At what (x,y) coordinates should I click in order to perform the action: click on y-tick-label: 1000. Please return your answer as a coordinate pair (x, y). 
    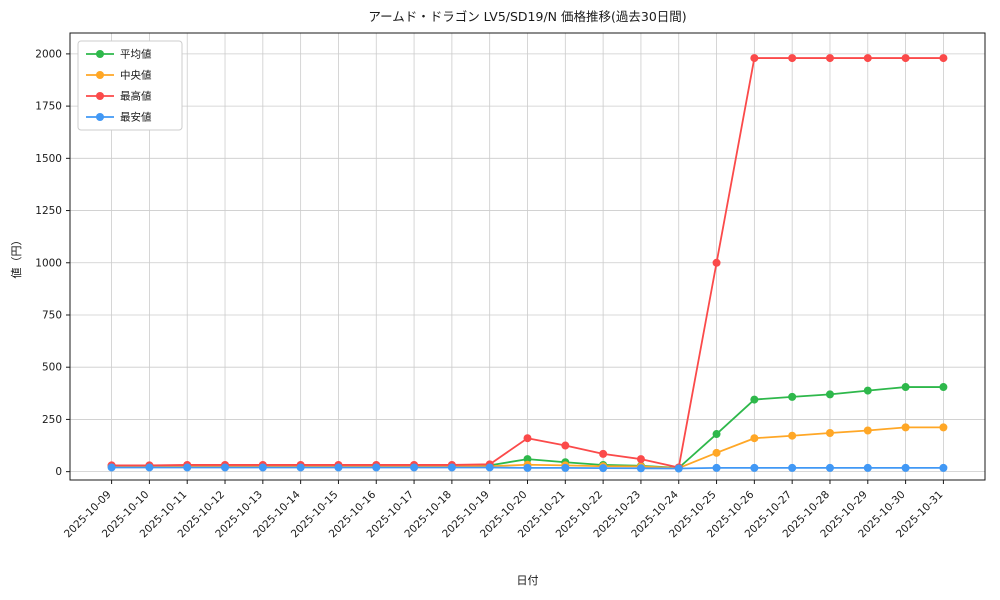
    Looking at the image, I should click on (48, 263).